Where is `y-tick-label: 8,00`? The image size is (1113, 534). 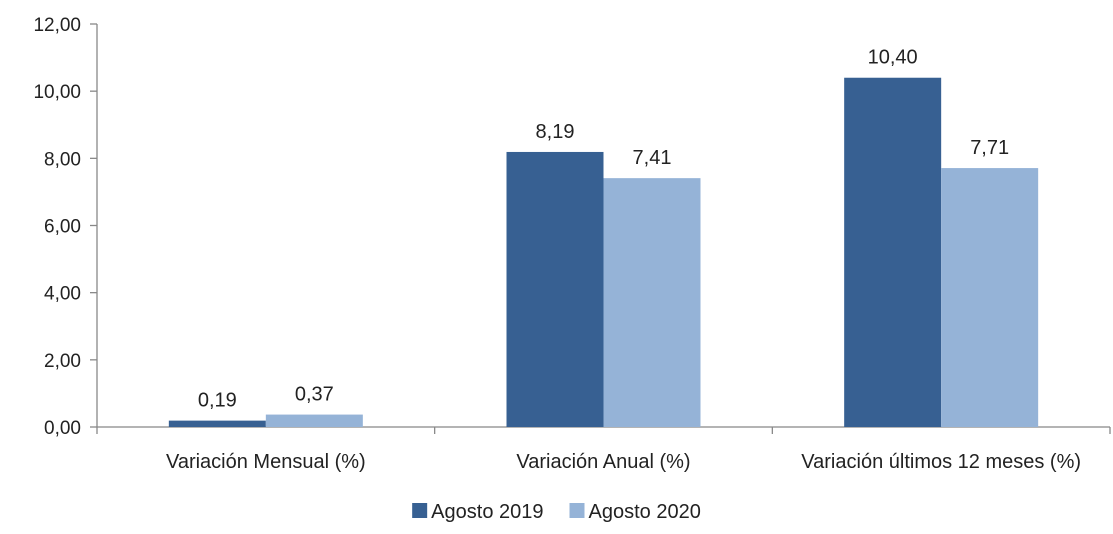 y-tick-label: 8,00 is located at coordinates (62, 159).